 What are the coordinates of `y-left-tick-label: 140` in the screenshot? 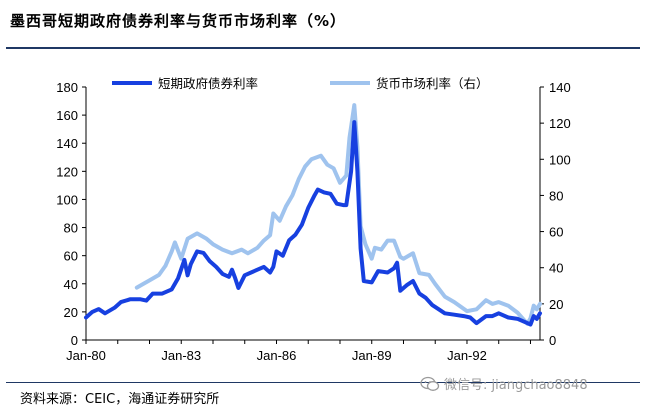 It's located at (67, 143).